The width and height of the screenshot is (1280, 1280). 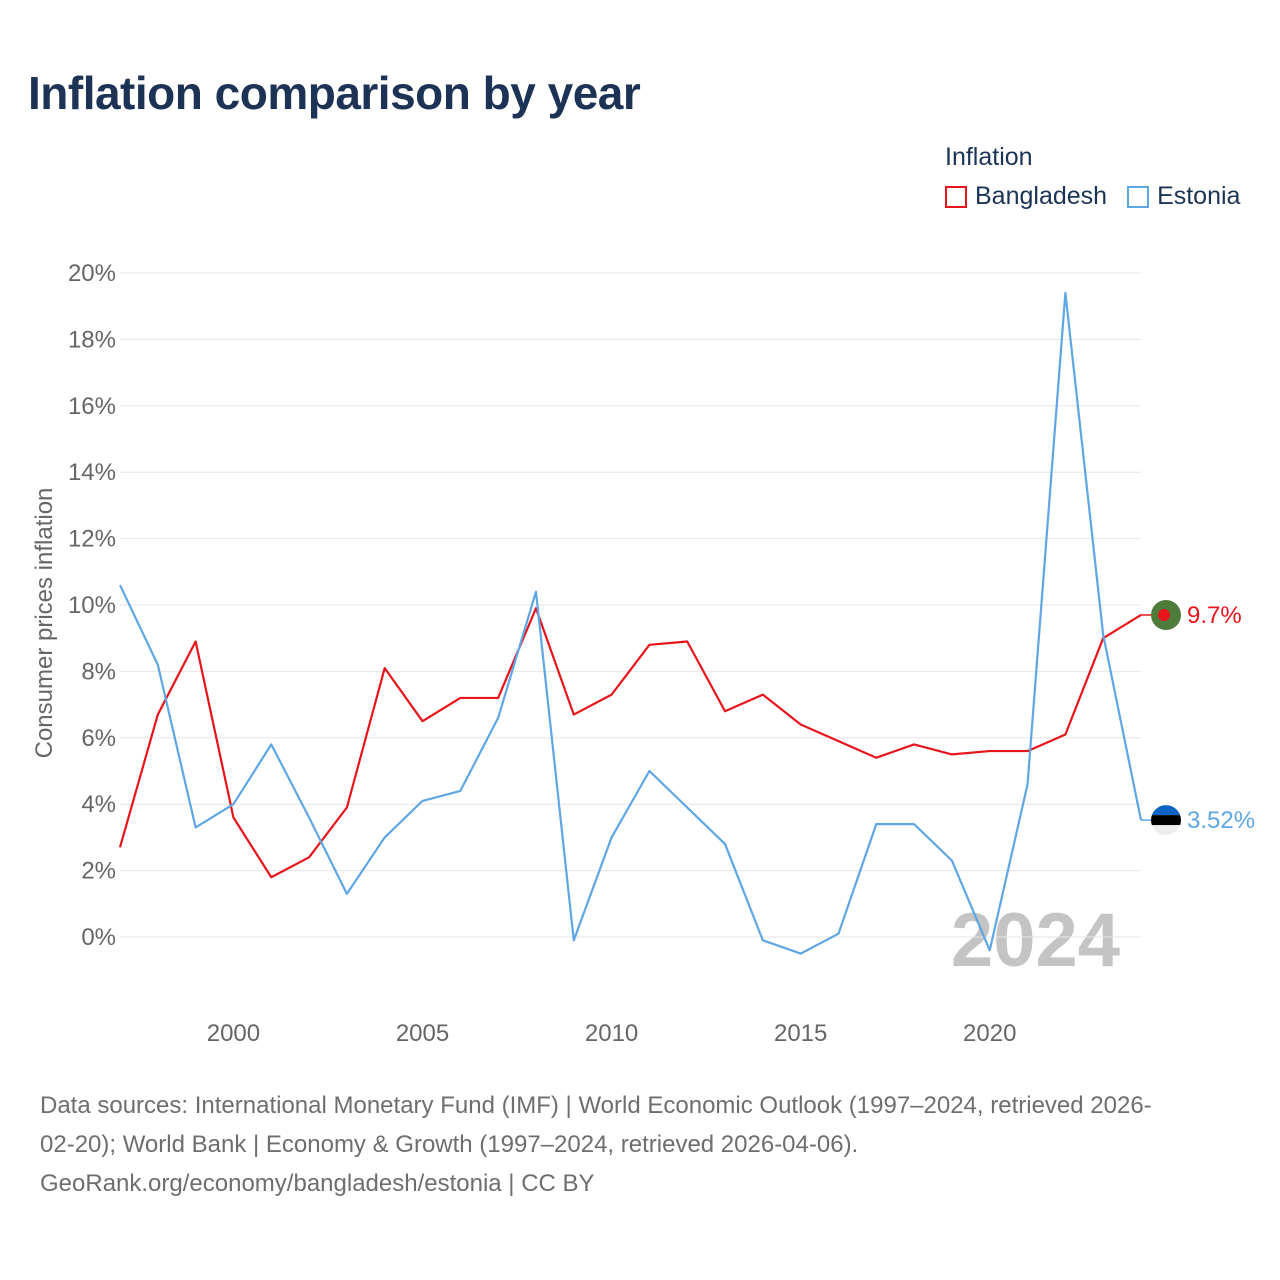 I want to click on x-tick-label: 2020, so click(x=989, y=1033).